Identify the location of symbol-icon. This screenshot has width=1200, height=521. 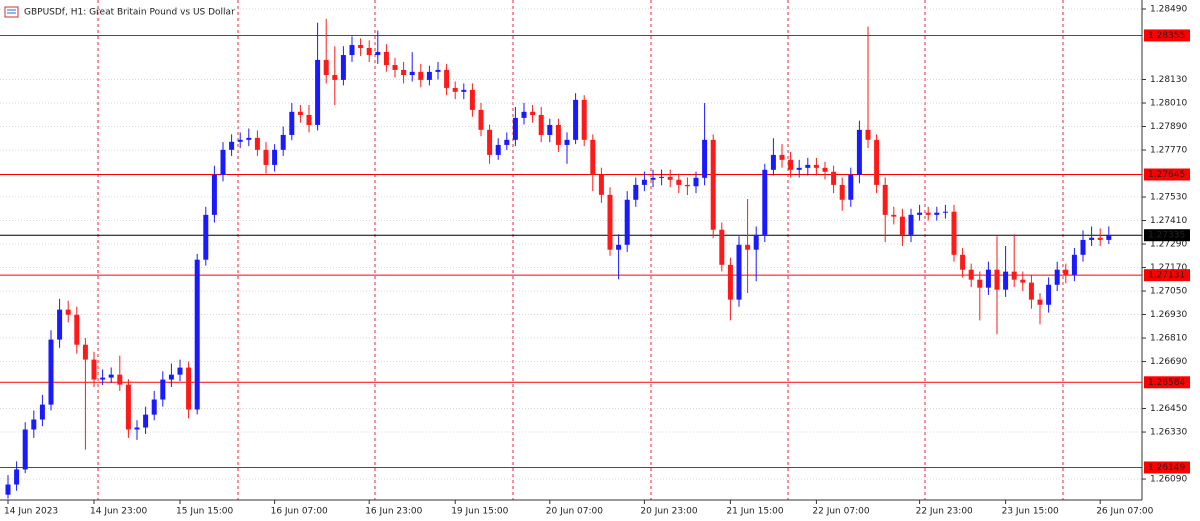
(11, 12).